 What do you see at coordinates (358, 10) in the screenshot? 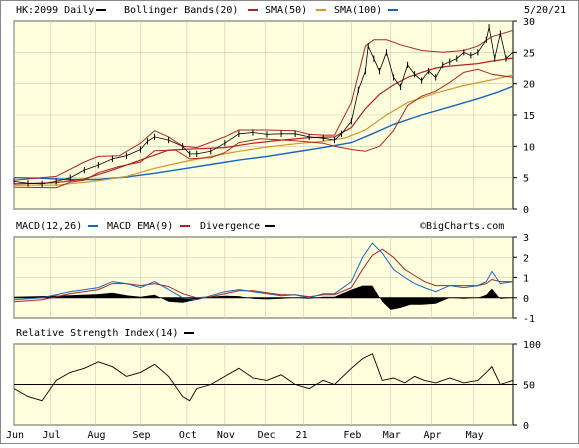
I see `legend-sma100-label: SMA(100)` at bounding box center [358, 10].